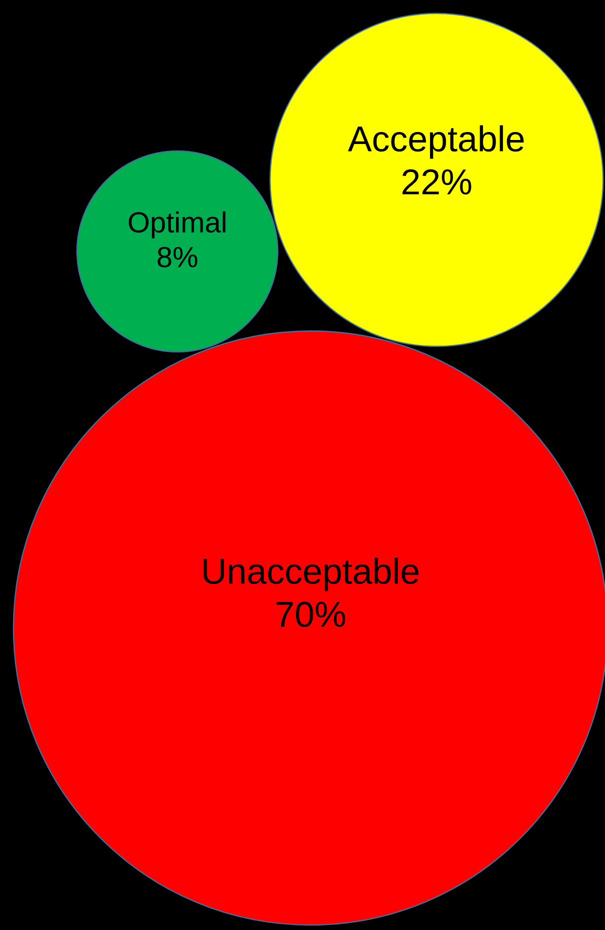  Describe the element at coordinates (311, 575) in the screenshot. I see `category-label: Unacceptable` at that location.